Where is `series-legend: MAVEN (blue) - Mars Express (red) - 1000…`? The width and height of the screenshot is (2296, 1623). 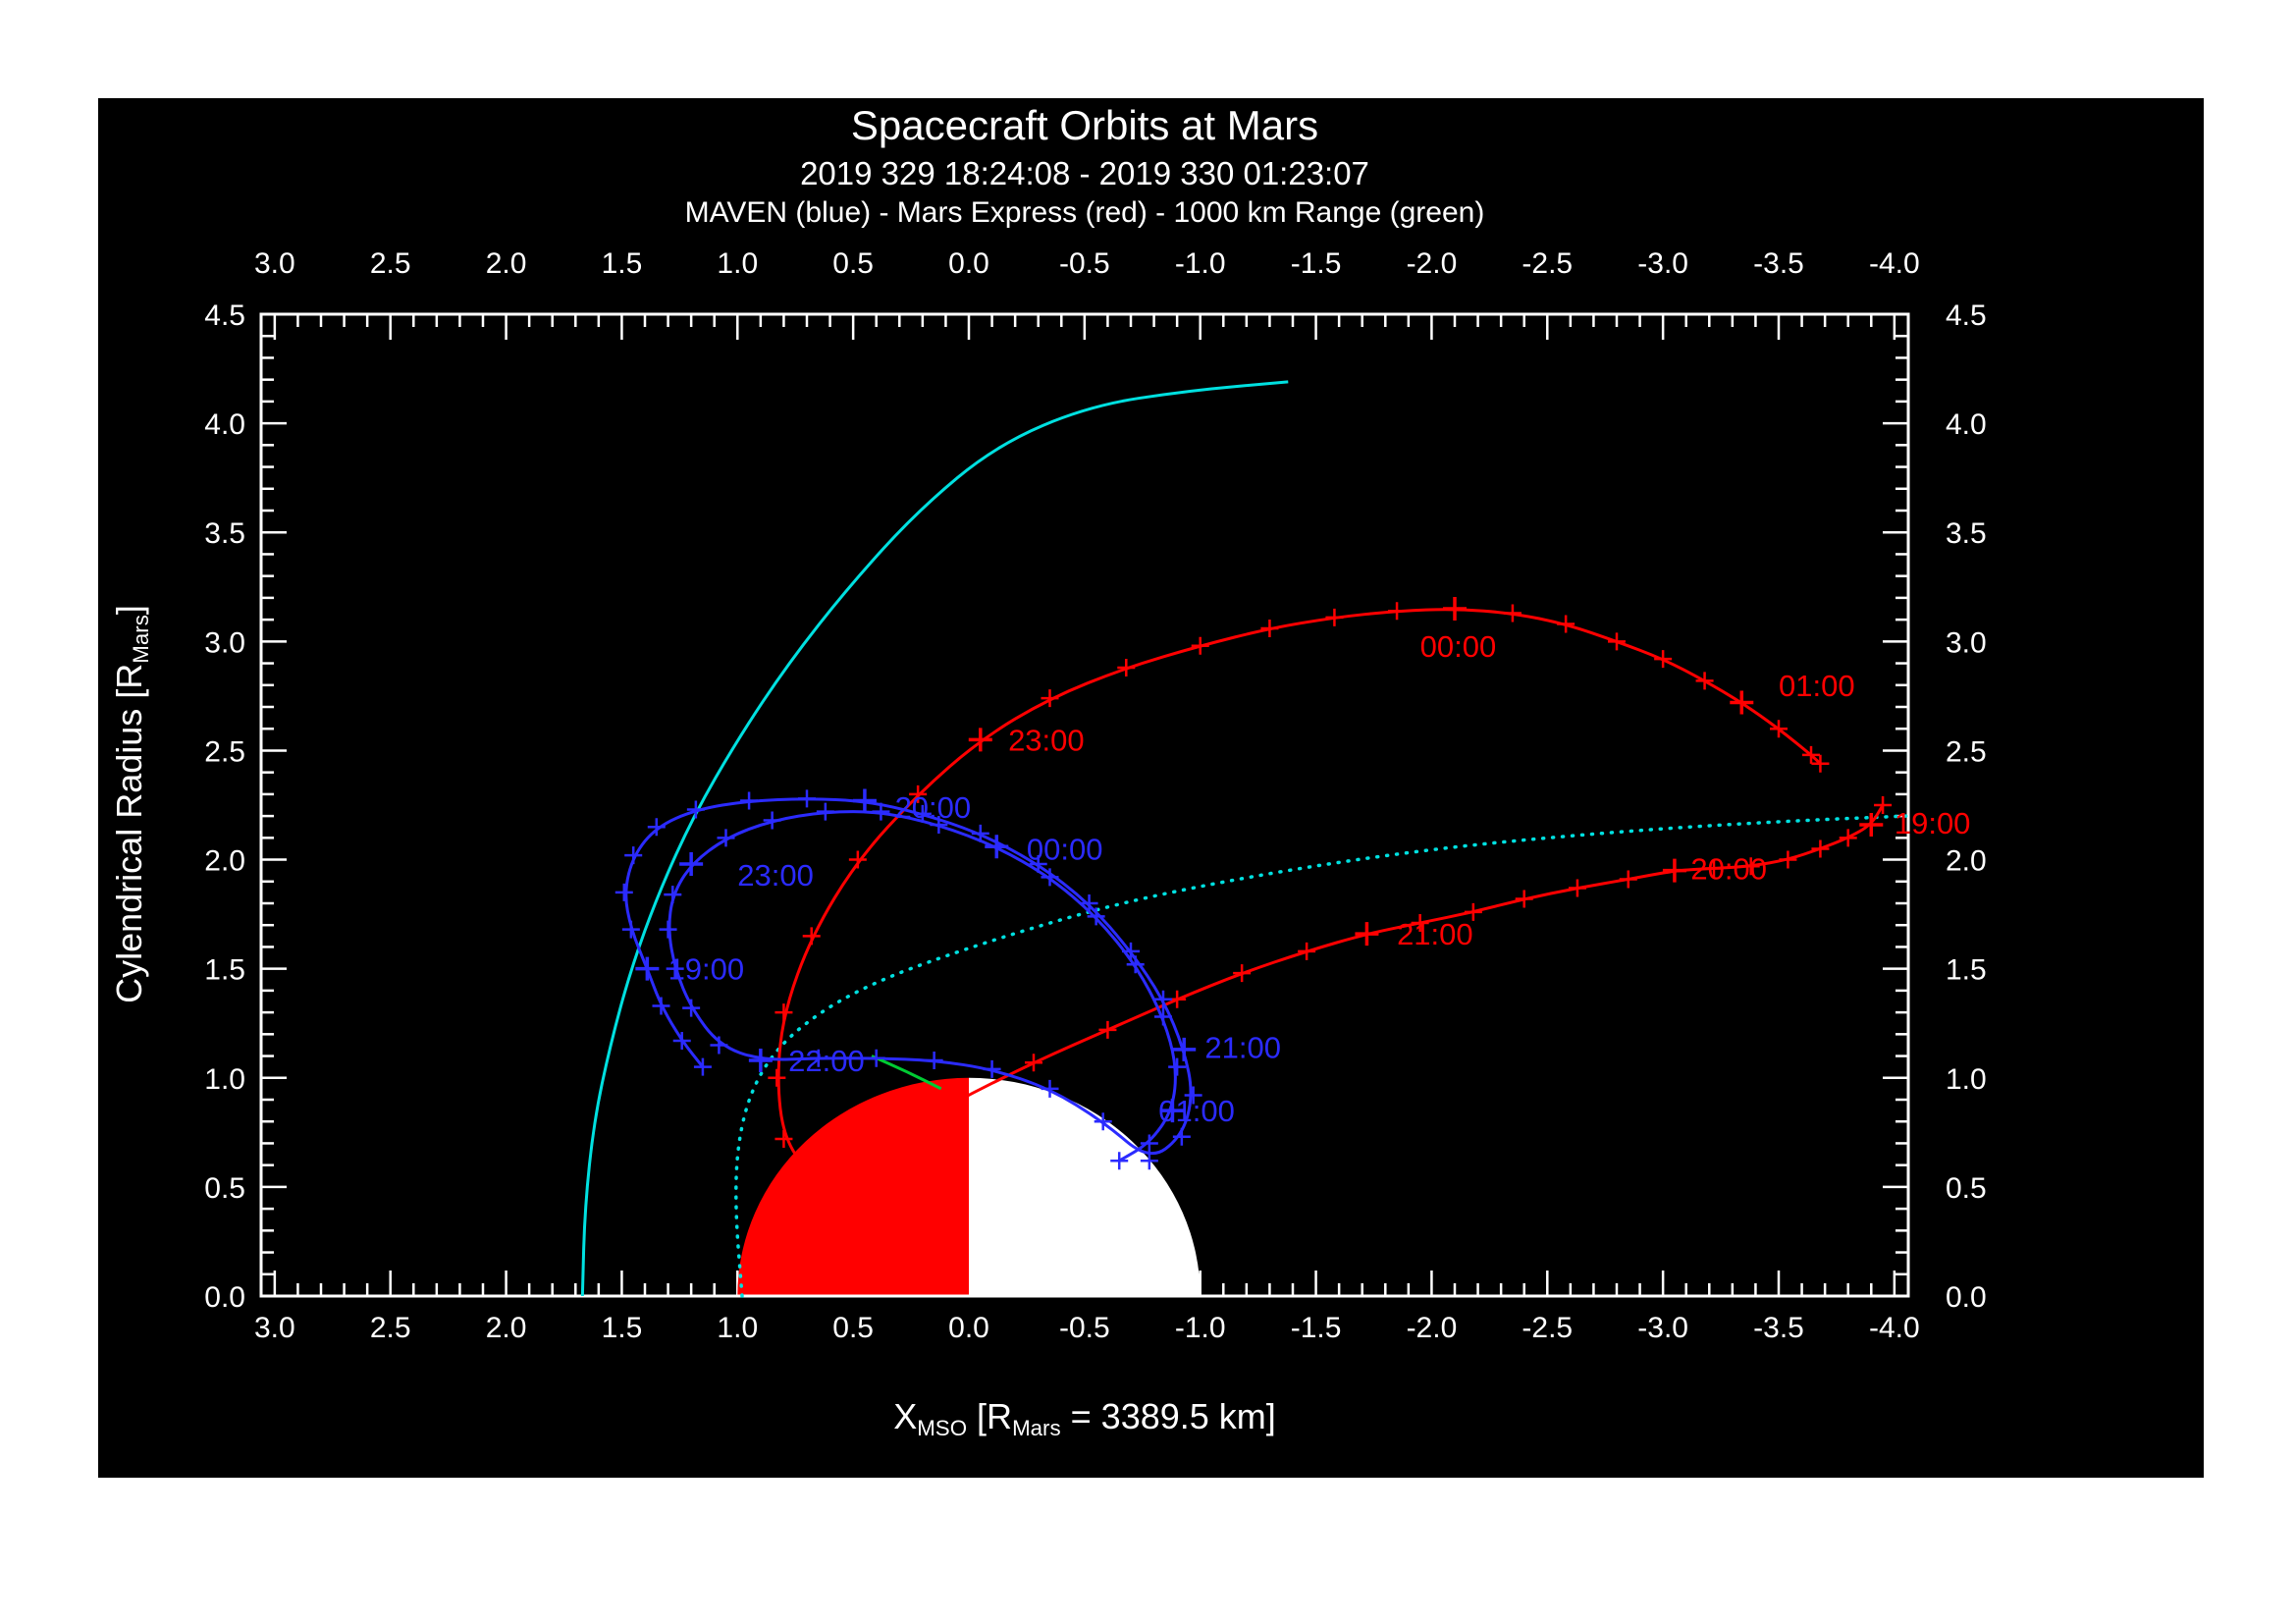 series-legend: MAVEN (blue) - Mars Express (red) - 1000… is located at coordinates (1084, 213).